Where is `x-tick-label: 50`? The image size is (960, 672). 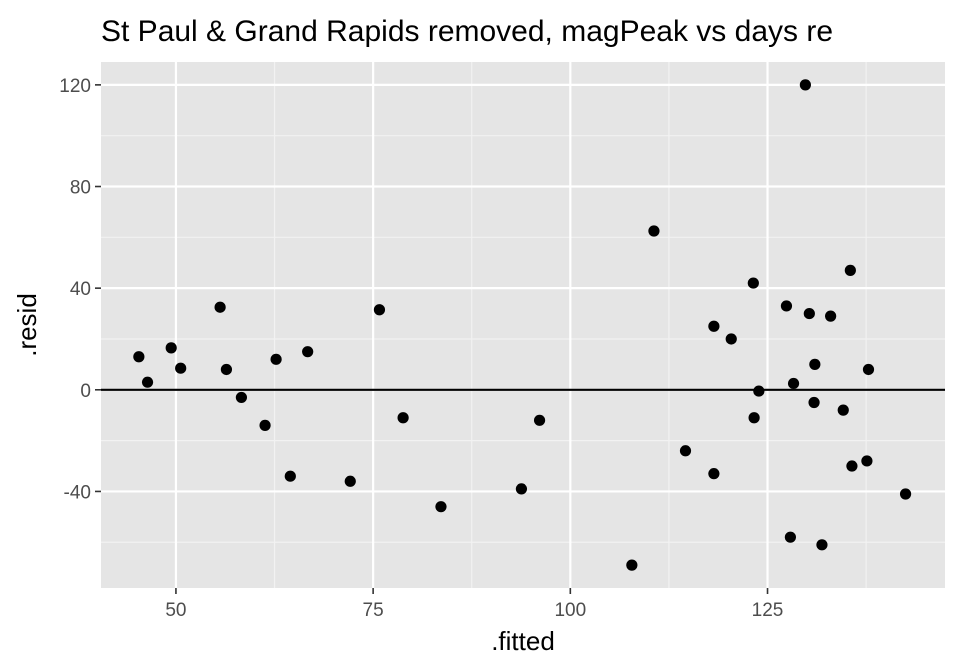
x-tick-label: 50 is located at coordinates (175, 610).